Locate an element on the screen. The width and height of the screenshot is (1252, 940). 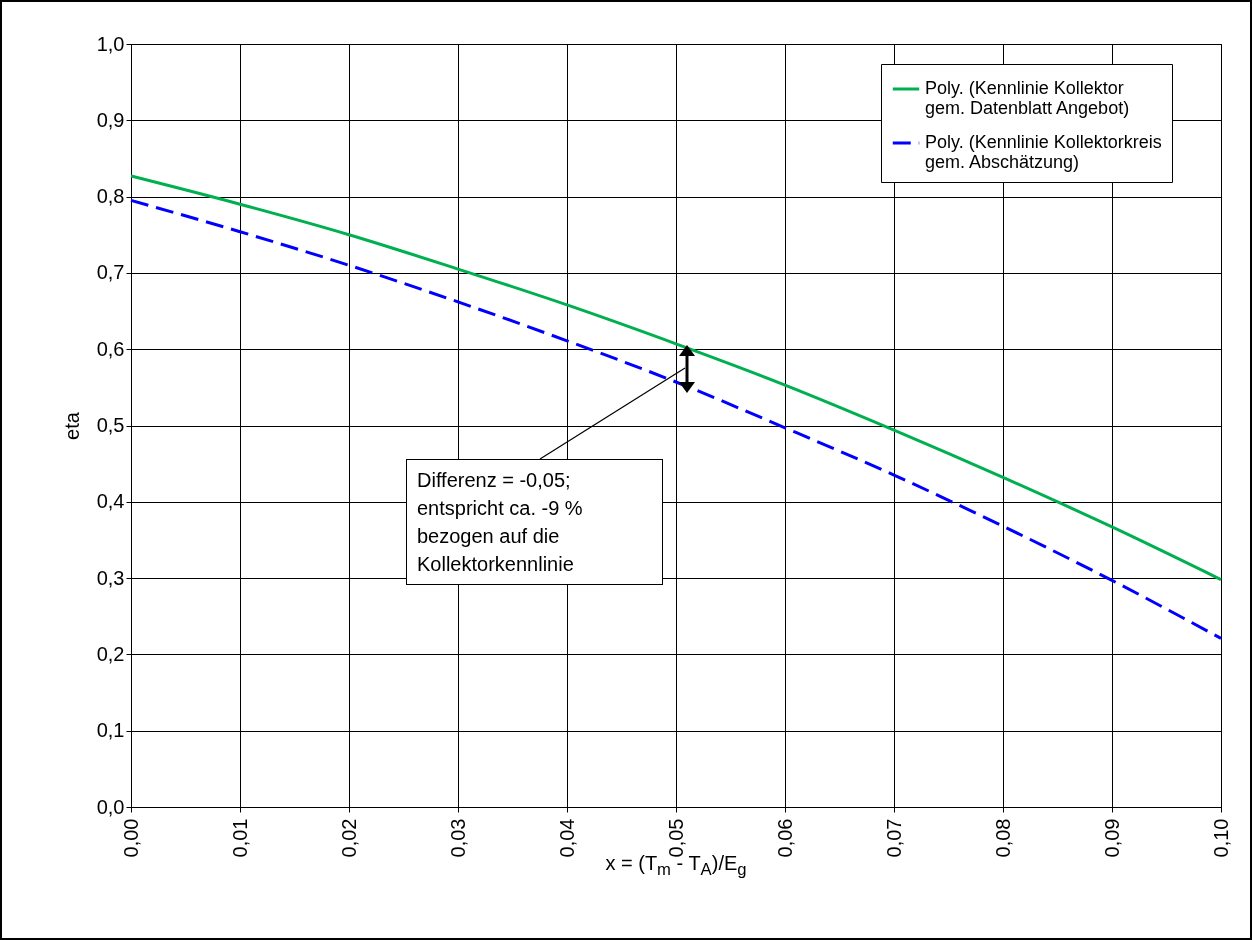
x-tick-label: 0,09 is located at coordinates (1111, 838).